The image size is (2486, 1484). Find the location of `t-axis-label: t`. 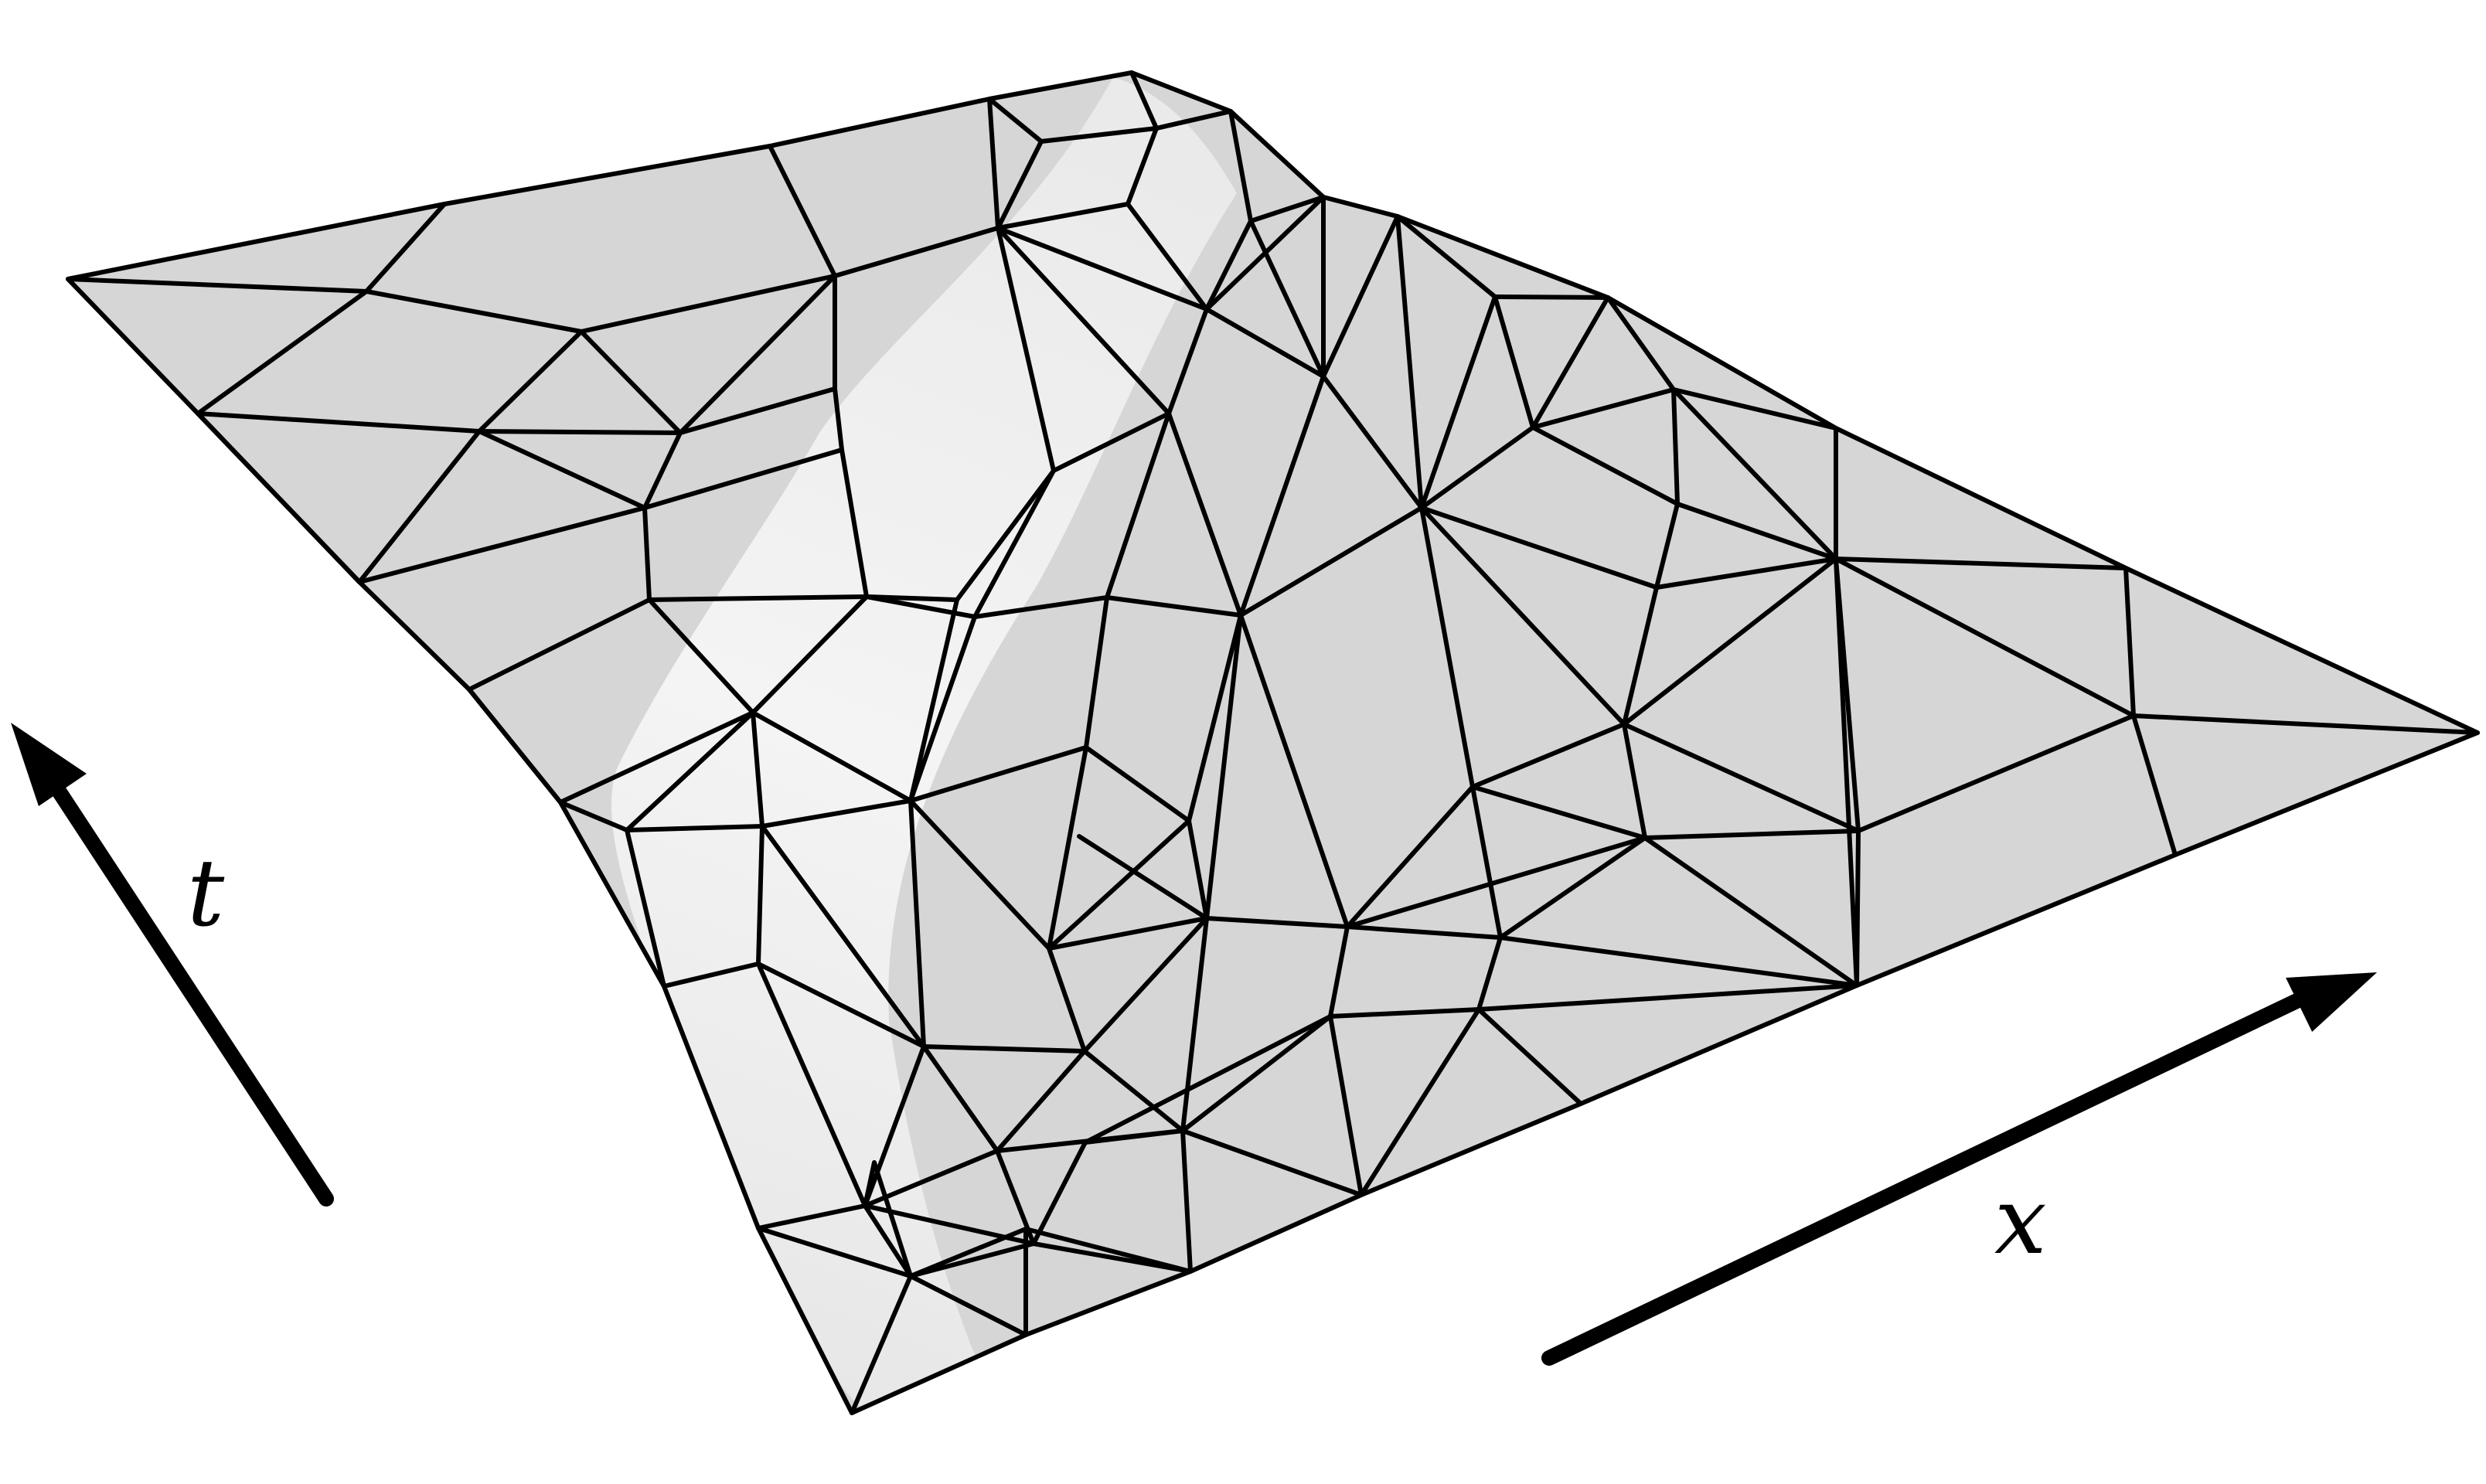

t-axis-label: t is located at coordinates (206, 894).